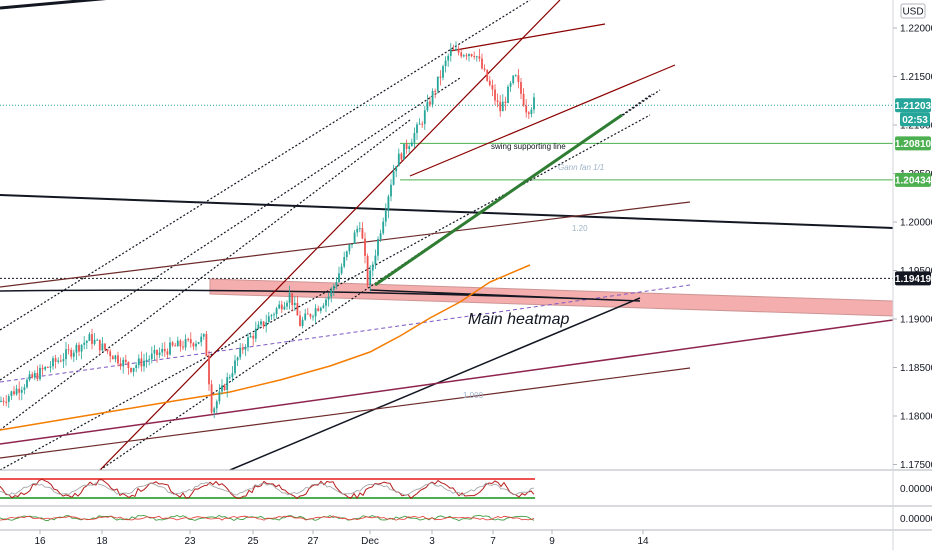 Image resolution: width=932 pixels, height=550 pixels. What do you see at coordinates (913, 192) in the screenshot?
I see `price-tags: 1.21203 02:53 1.20810 1.20434 1.19419` at bounding box center [913, 192].